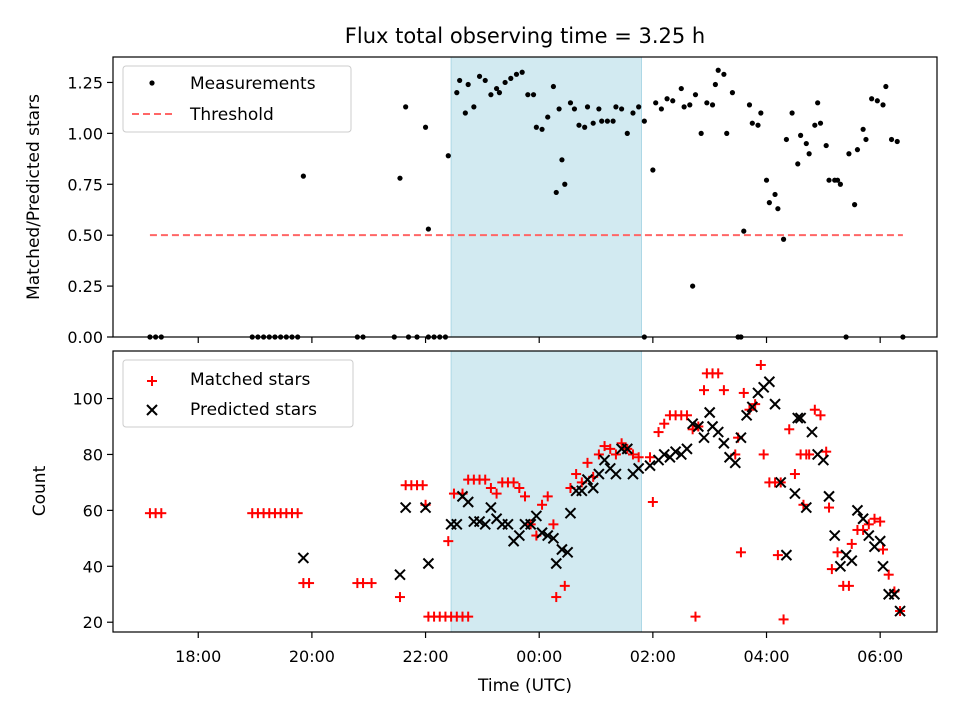 This screenshot has width=960, height=720. Describe the element at coordinates (253, 410) in the screenshot. I see `legend-predicted-label: Predicted stars` at that location.